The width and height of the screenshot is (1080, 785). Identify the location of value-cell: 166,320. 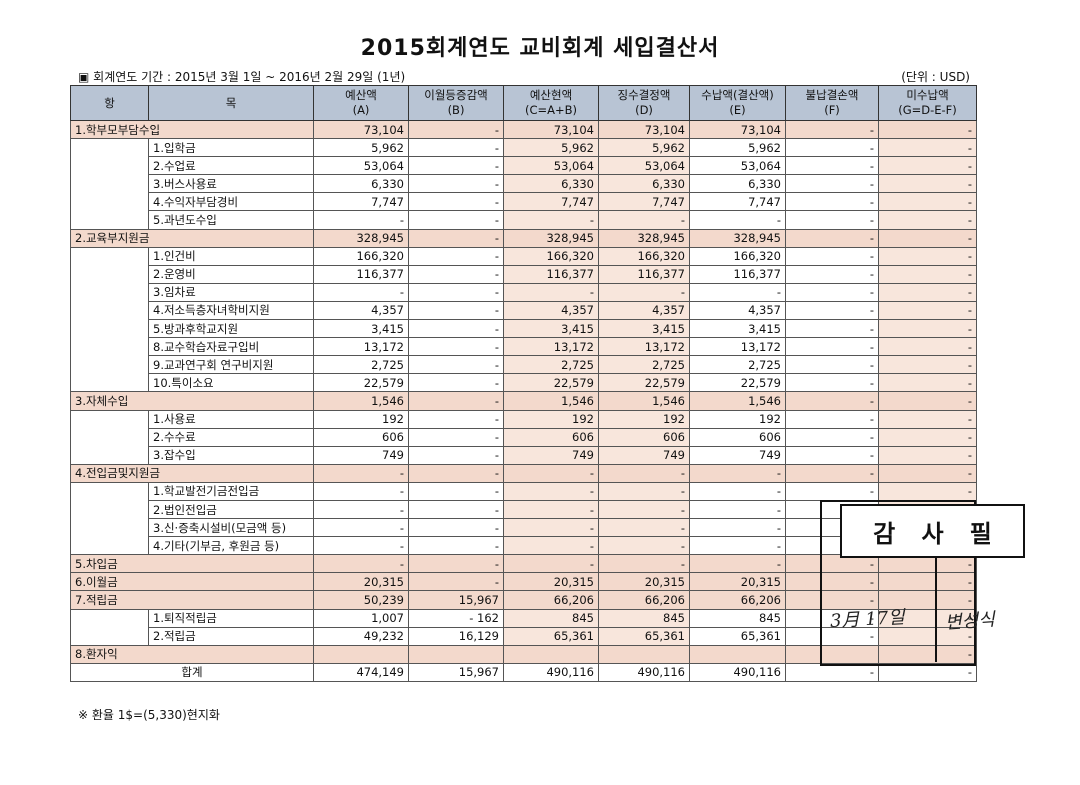
(361, 256).